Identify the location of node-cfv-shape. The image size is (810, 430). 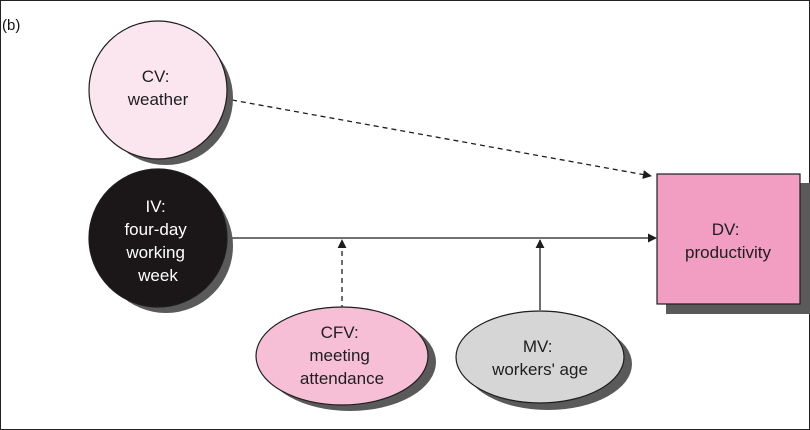
(342, 356).